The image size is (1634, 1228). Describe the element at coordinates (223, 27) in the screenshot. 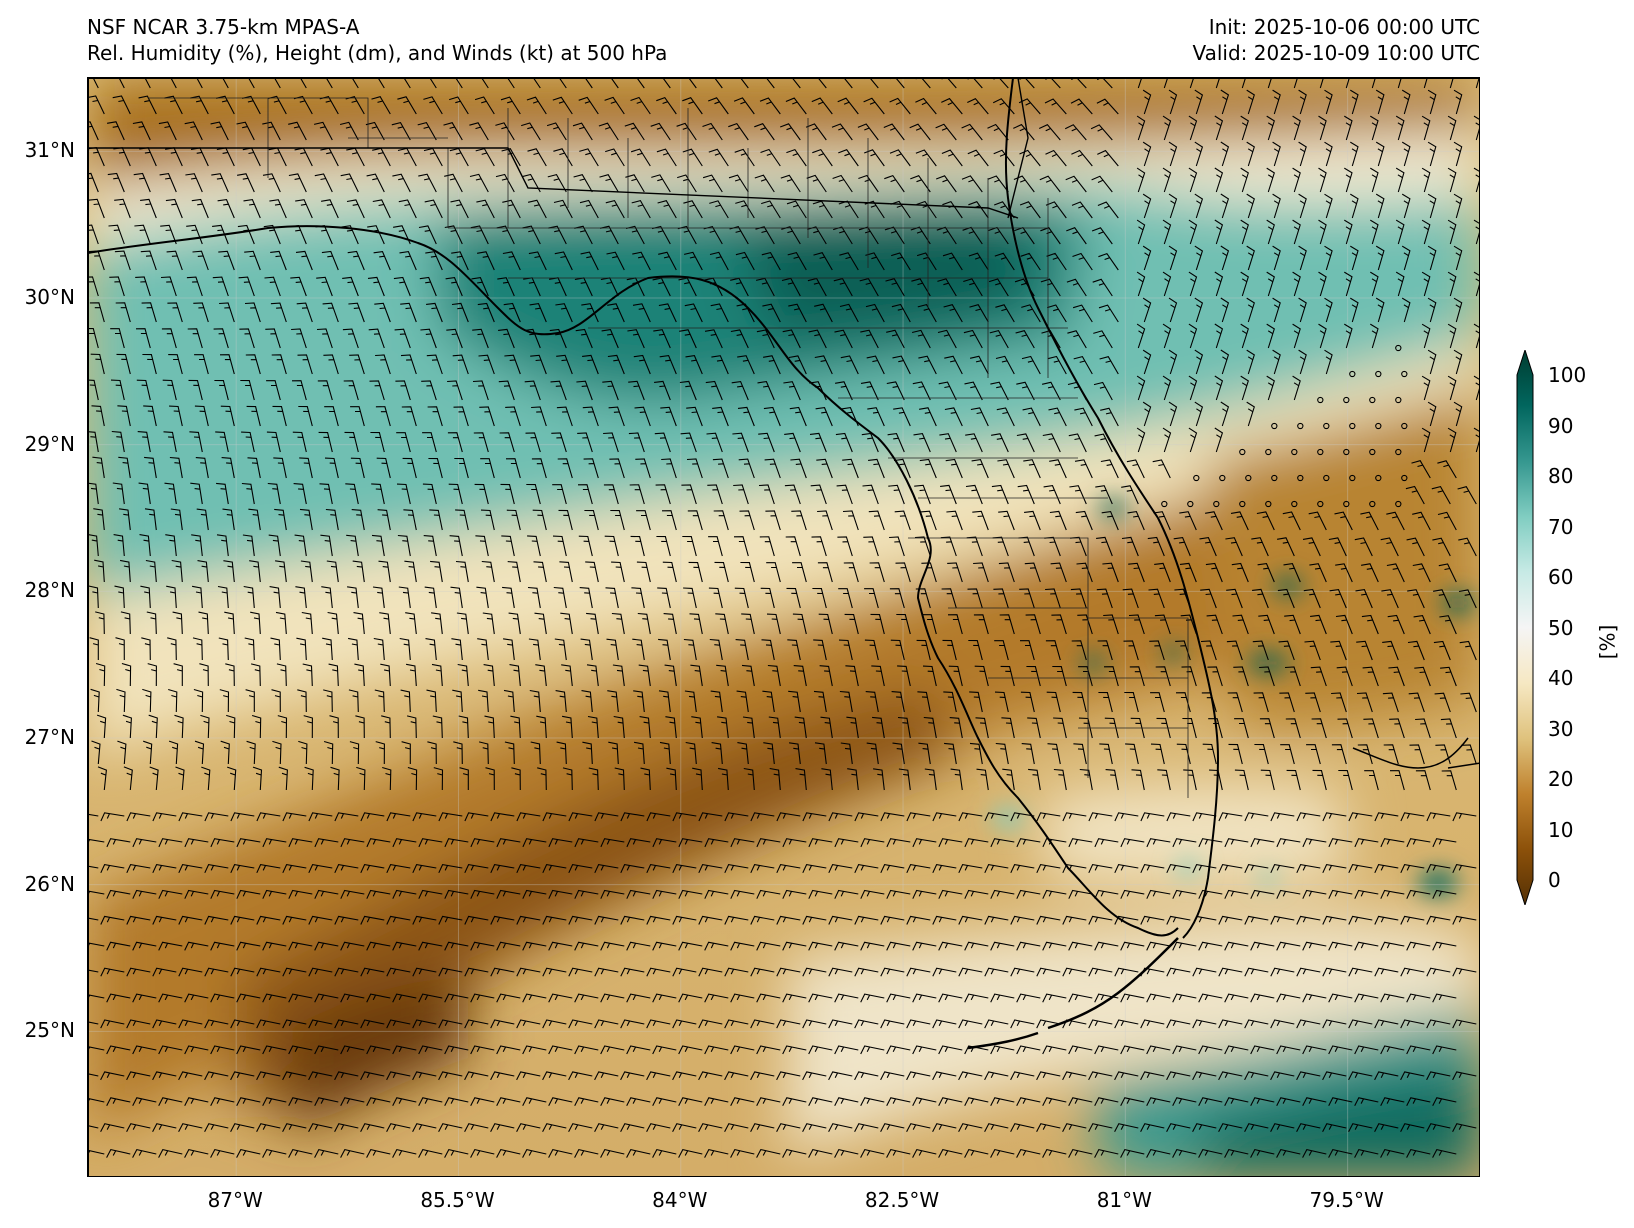

I see `model-title: NSF NCAR 3.75-km MPAS-A` at that location.